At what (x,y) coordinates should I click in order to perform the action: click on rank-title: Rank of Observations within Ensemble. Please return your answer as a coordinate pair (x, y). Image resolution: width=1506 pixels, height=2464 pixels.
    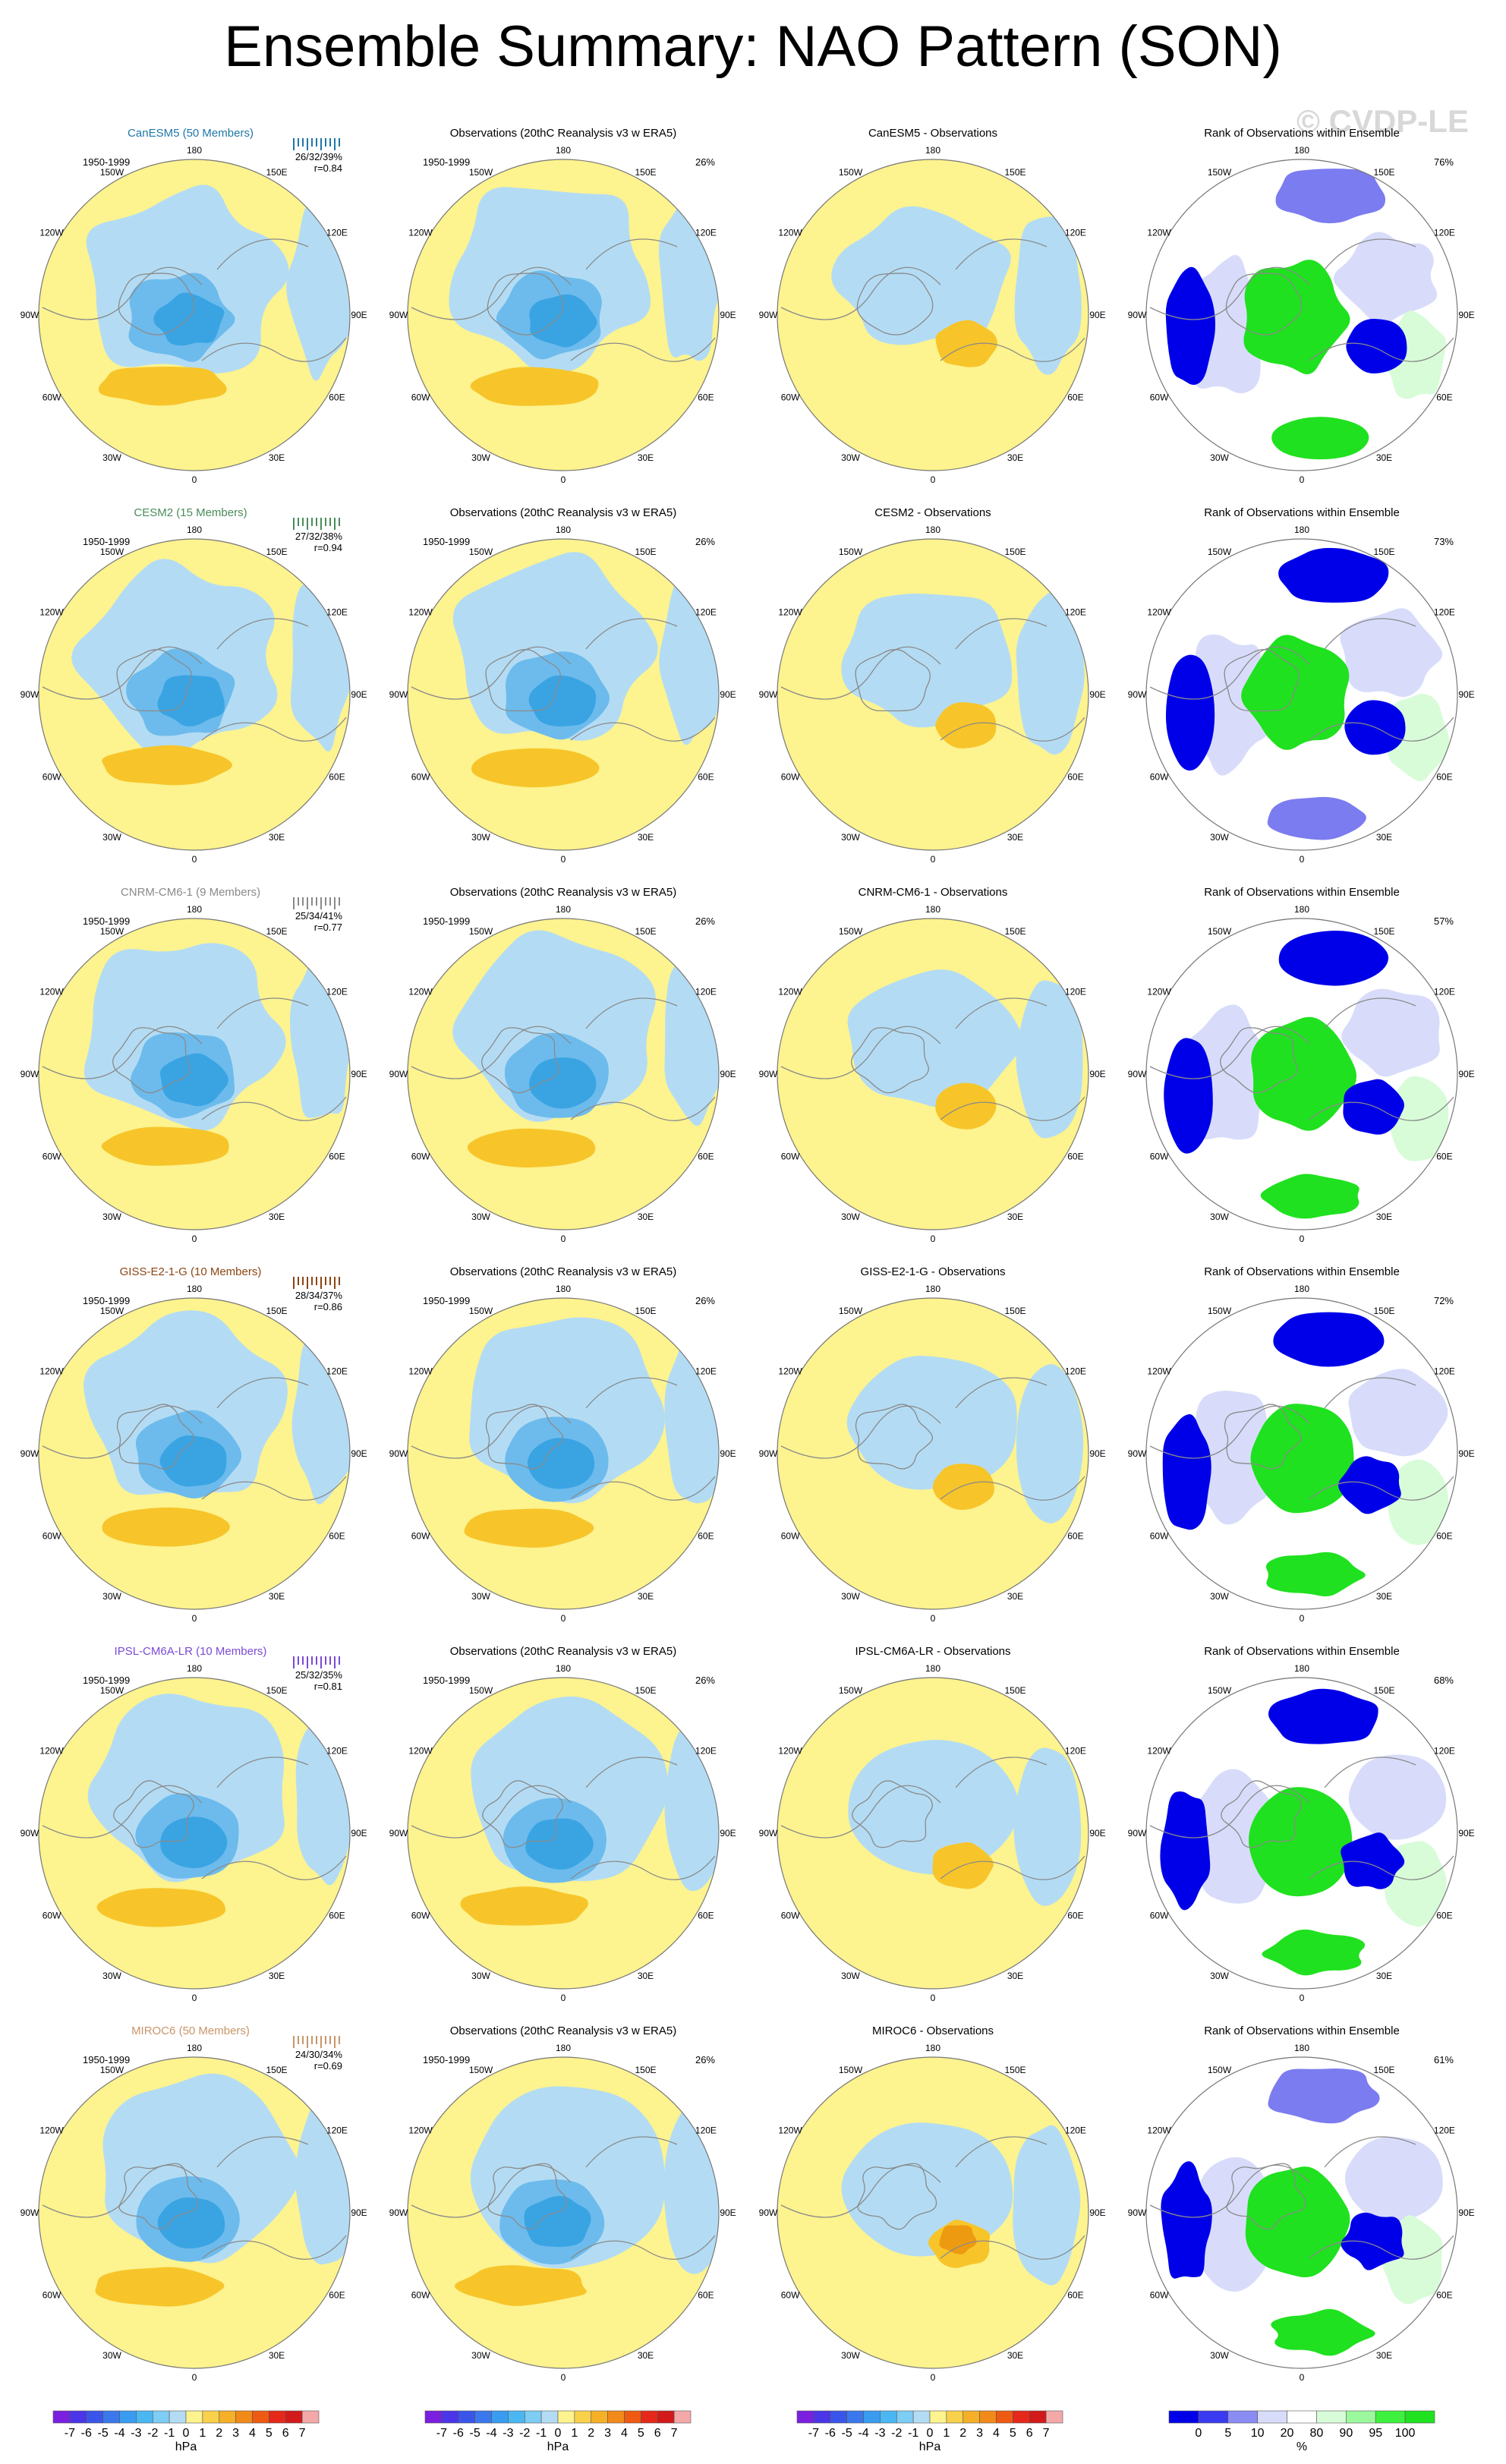
    Looking at the image, I should click on (1302, 2030).